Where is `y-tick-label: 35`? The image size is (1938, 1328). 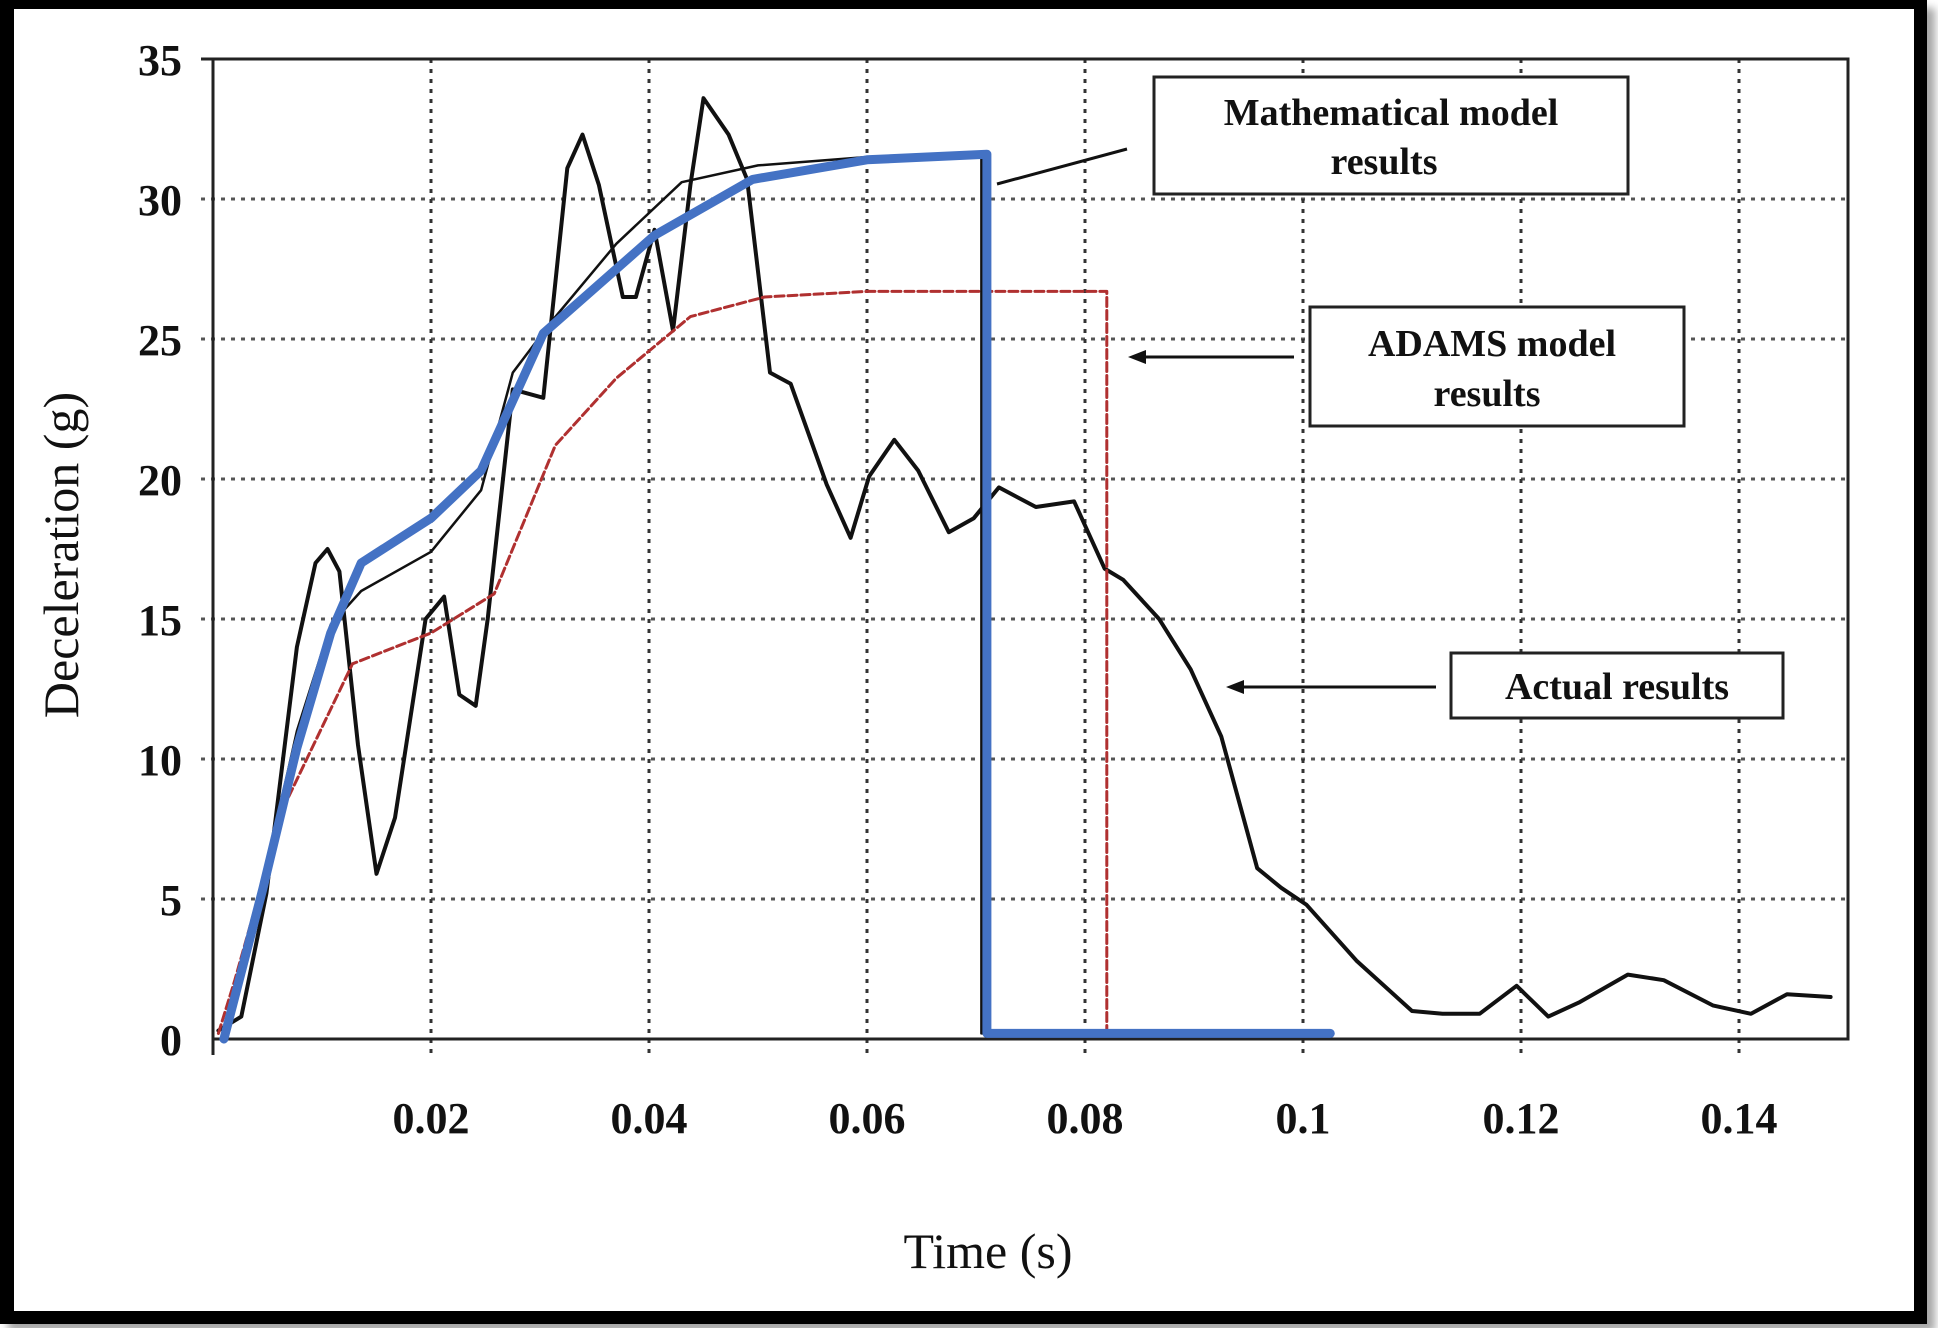 y-tick-label: 35 is located at coordinates (160, 60).